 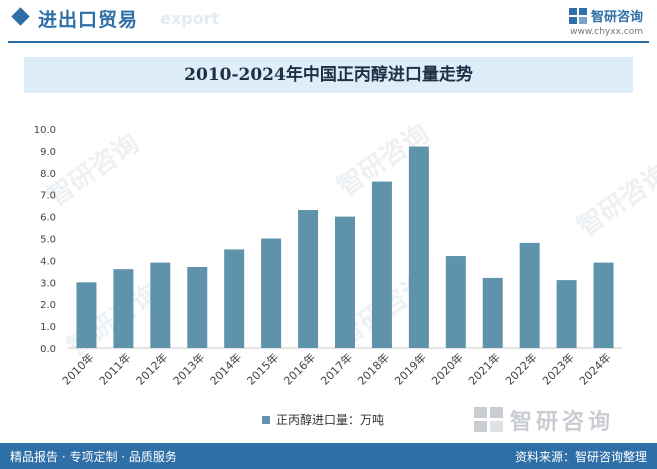 What do you see at coordinates (190, 18) in the screenshot?
I see `section-title-shadow: export` at bounding box center [190, 18].